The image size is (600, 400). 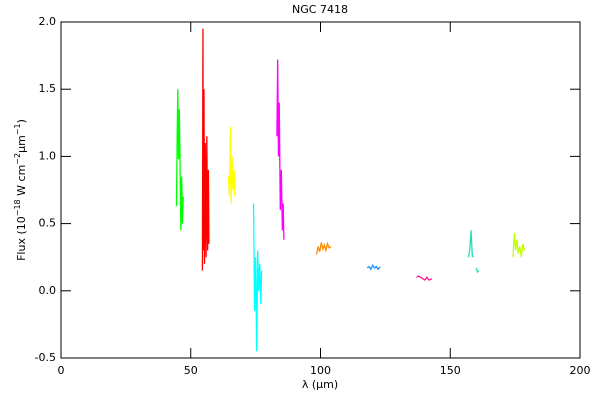 What do you see at coordinates (320, 384) in the screenshot?
I see `x-axis-label: λ (μm)` at bounding box center [320, 384].